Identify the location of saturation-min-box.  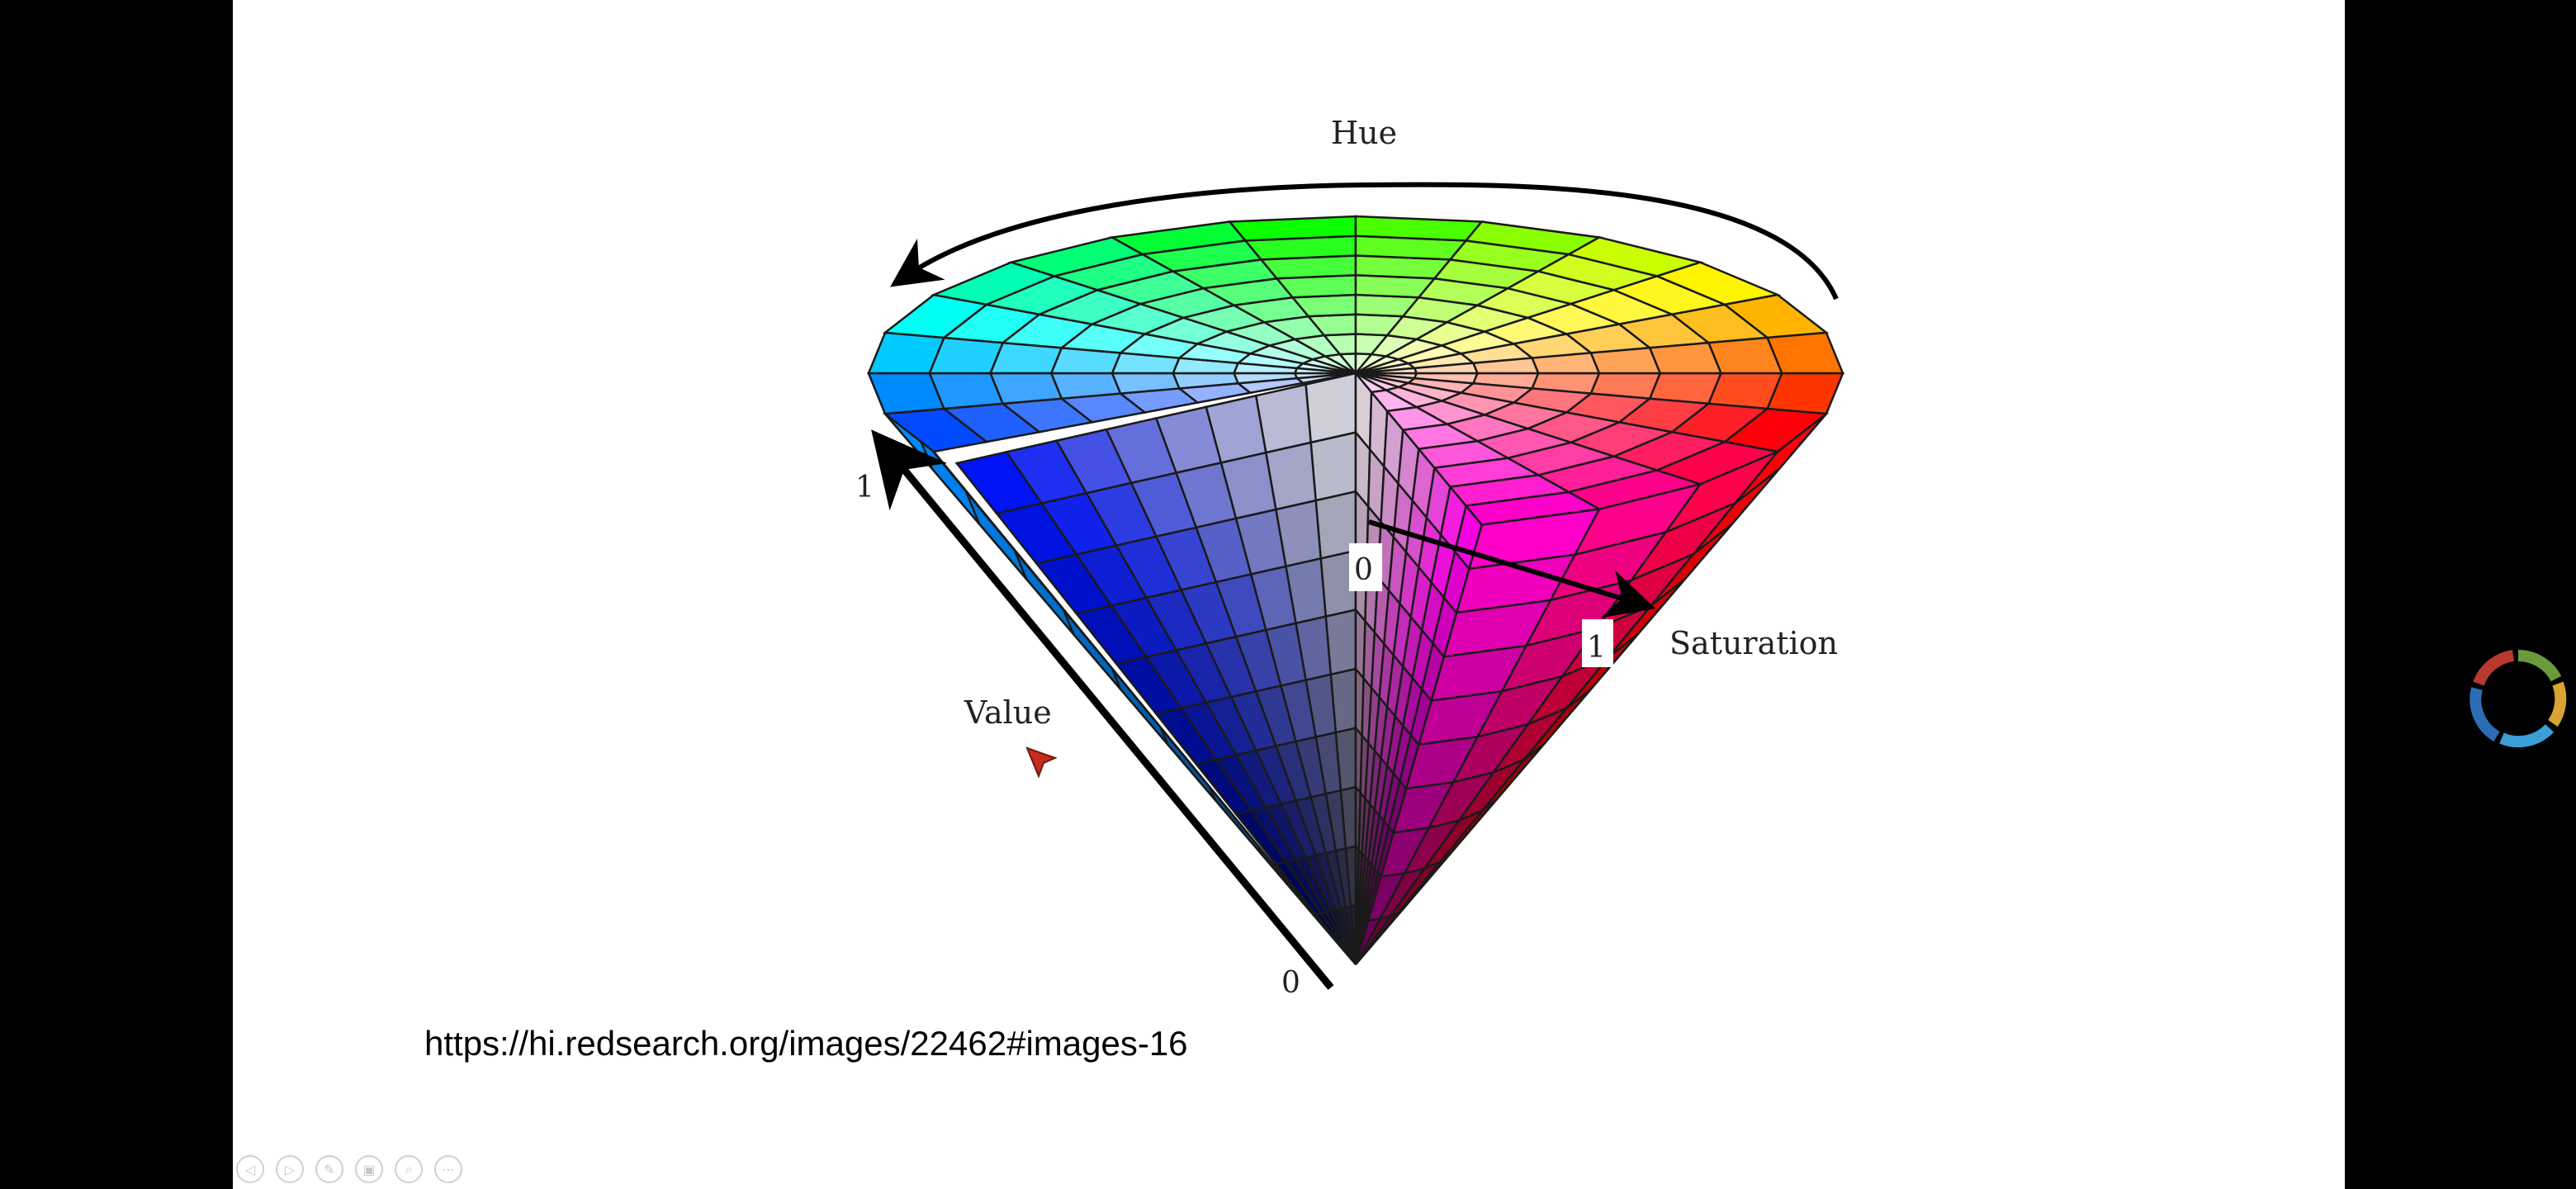
(1365, 567).